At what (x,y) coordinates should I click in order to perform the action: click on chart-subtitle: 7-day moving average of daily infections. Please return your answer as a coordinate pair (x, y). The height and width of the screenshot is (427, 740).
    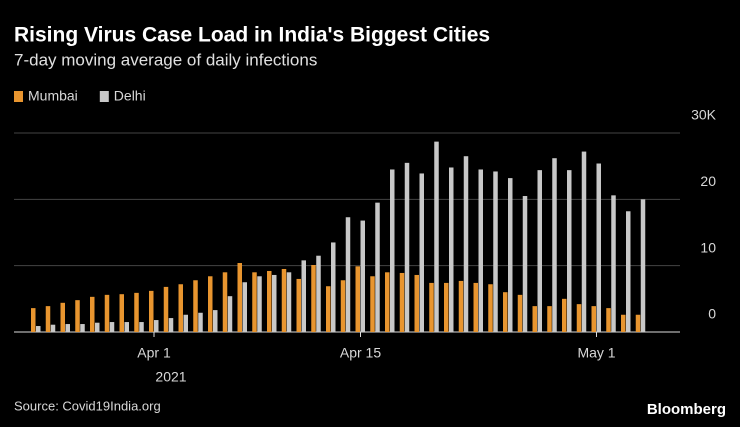
    Looking at the image, I should click on (165, 59).